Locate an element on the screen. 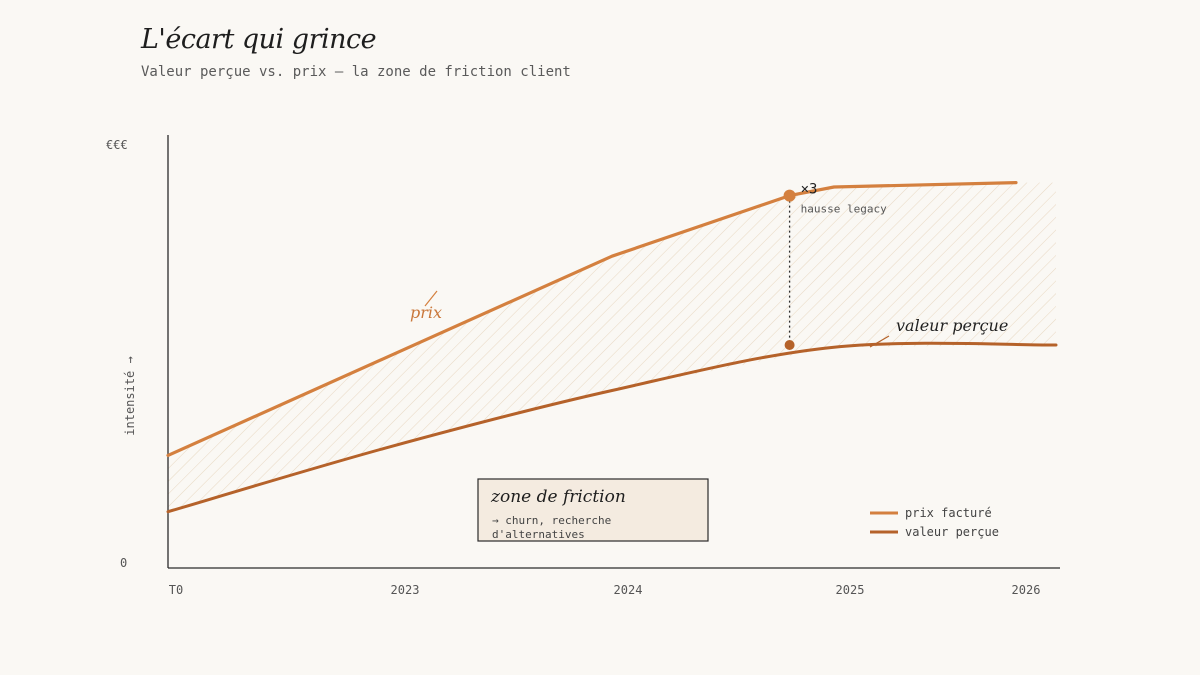 The height and width of the screenshot is (675, 1200). x-tick-label: 2025 is located at coordinates (850, 590).